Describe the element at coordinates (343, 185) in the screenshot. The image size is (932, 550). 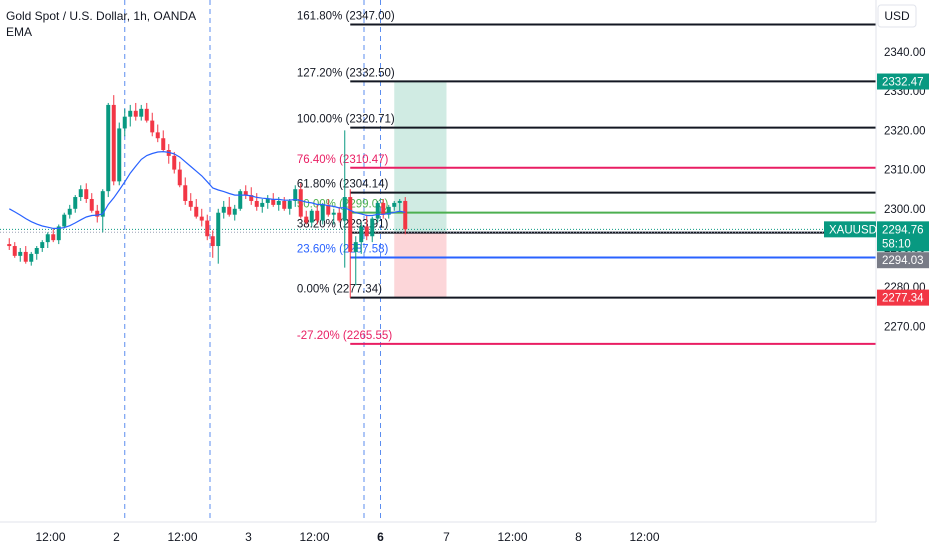
I see `fib-level-label: 61.80% (2304.14)` at that location.